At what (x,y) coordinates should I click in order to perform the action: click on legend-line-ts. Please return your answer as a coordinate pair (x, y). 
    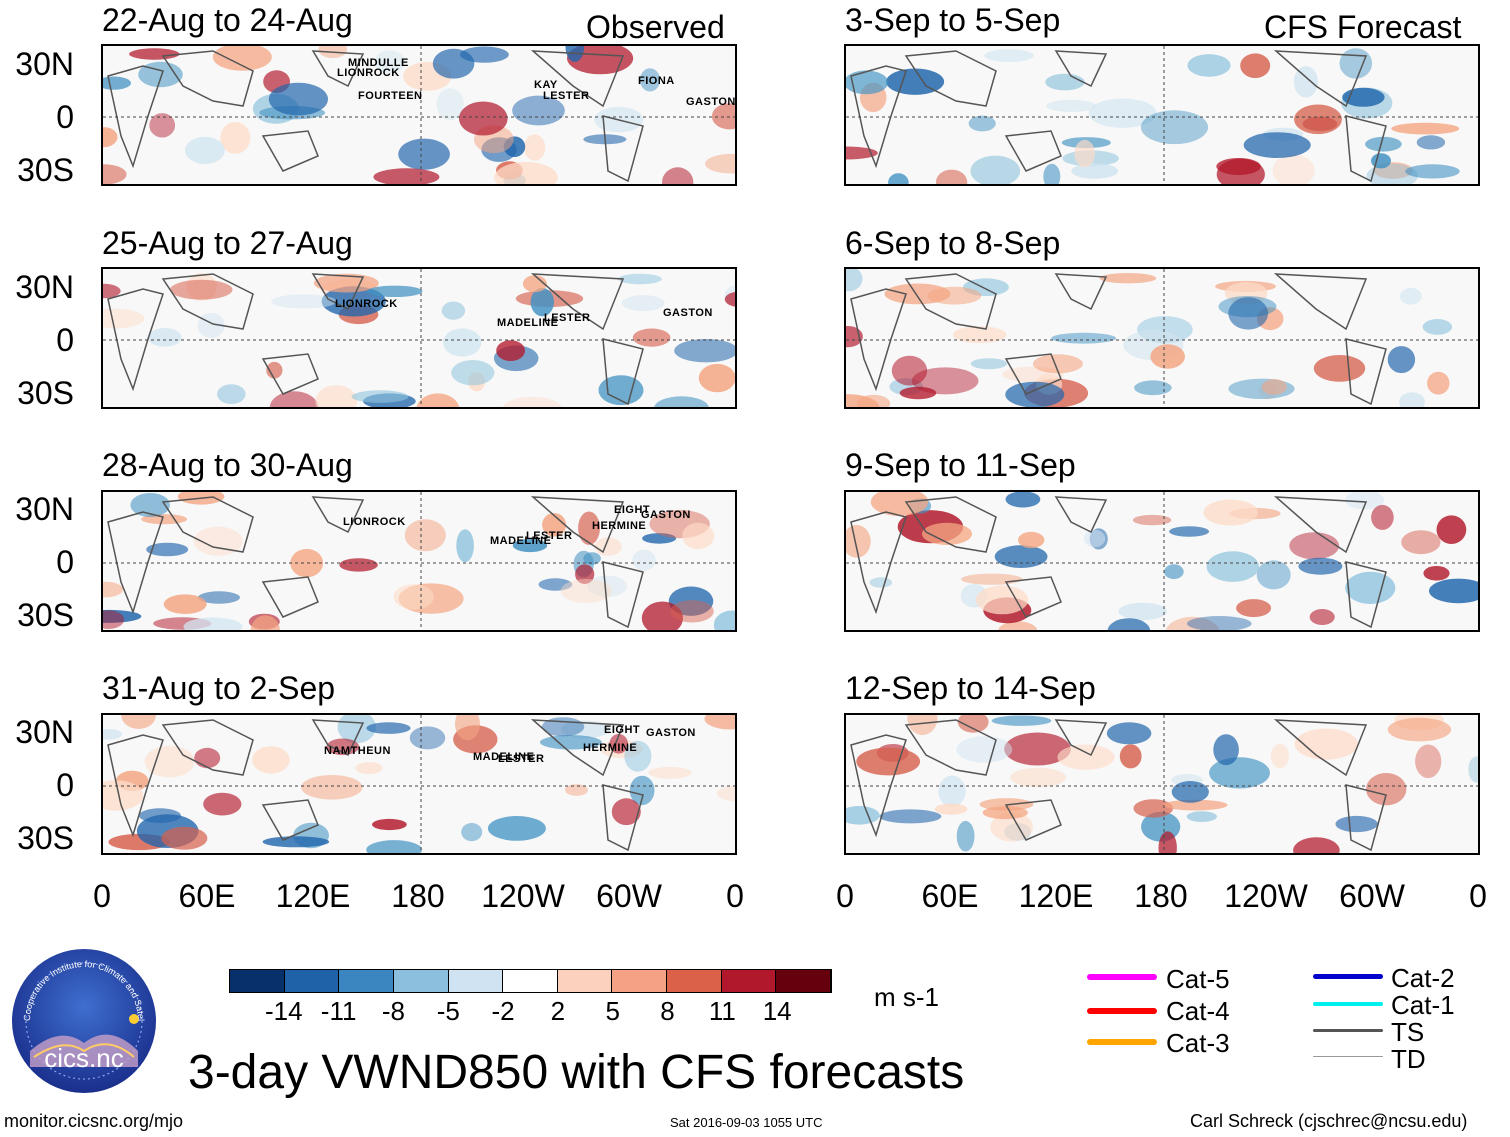
    Looking at the image, I should click on (1348, 1030).